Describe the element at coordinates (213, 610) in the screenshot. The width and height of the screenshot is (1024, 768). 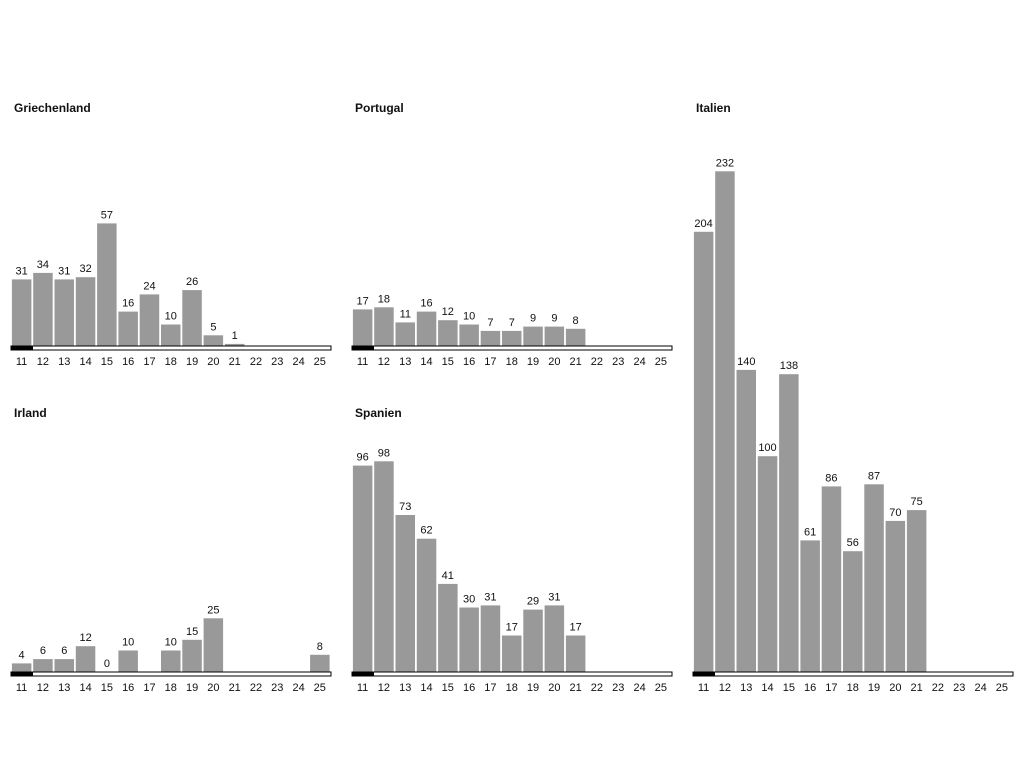
I see `value-label: 25` at that location.